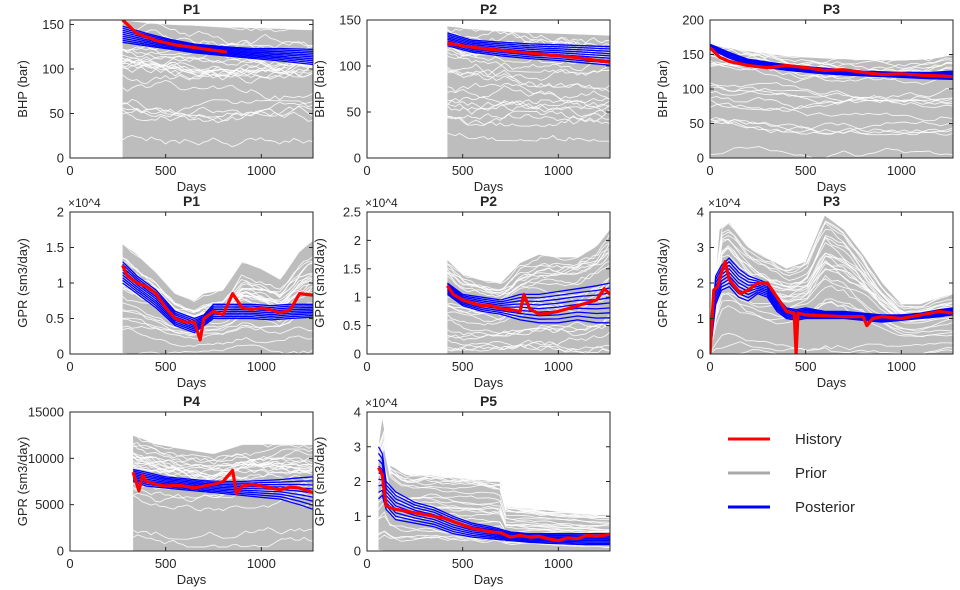 The height and width of the screenshot is (590, 960). Describe the element at coordinates (488, 401) in the screenshot. I see `panel-title: P5` at that location.